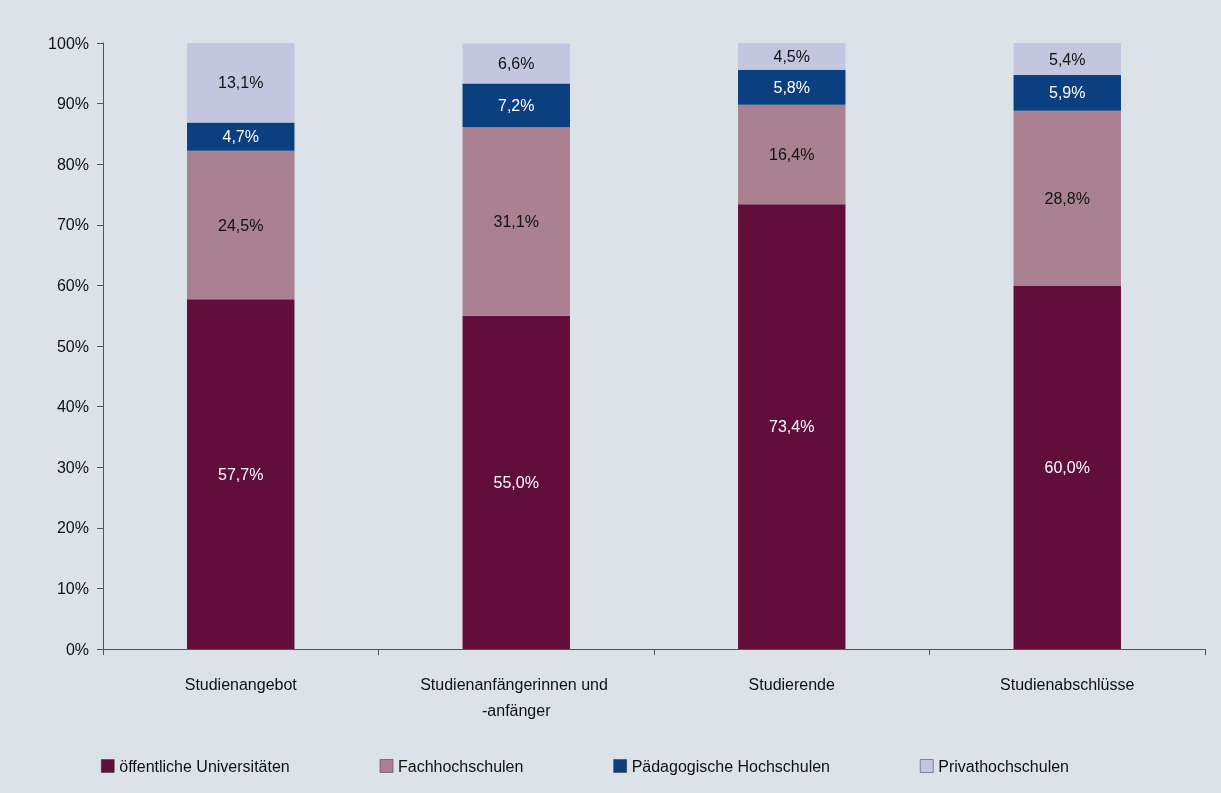 The height and width of the screenshot is (793, 1221). What do you see at coordinates (72, 225) in the screenshot?
I see `y-tick-label: 70%` at bounding box center [72, 225].